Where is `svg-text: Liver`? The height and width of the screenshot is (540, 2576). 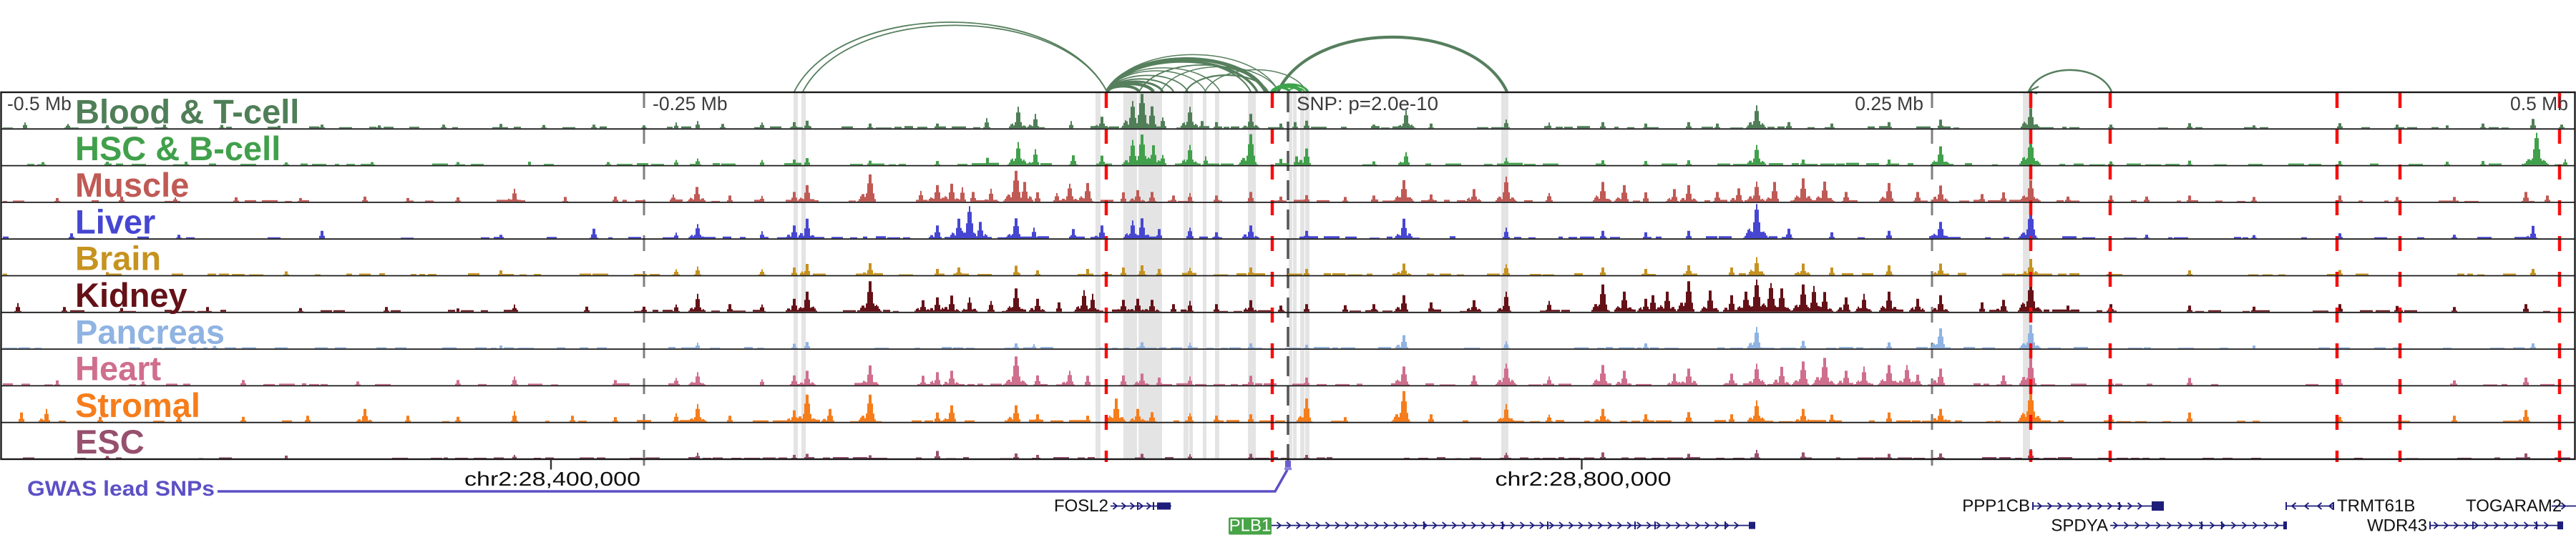
svg-text: Liver is located at coordinates (115, 221).